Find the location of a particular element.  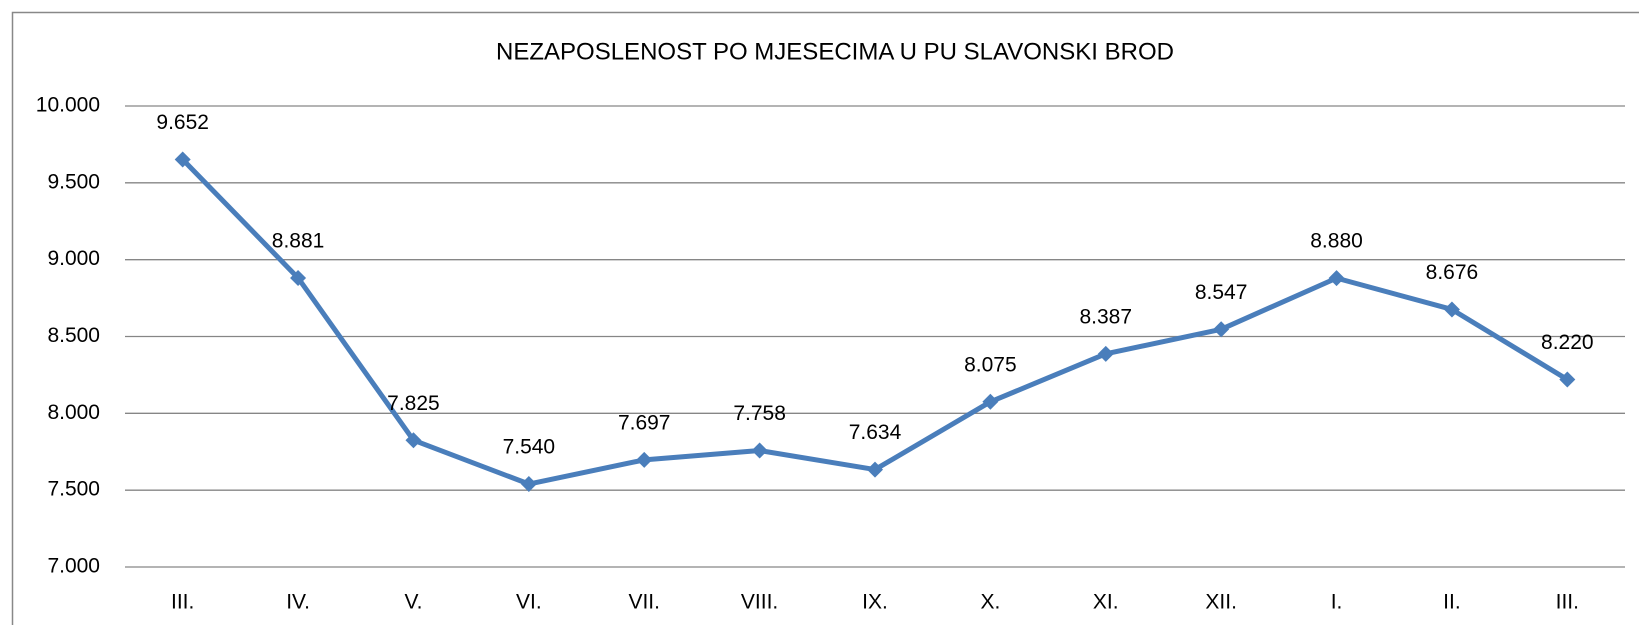

data-label: 8.880 is located at coordinates (1336, 241).